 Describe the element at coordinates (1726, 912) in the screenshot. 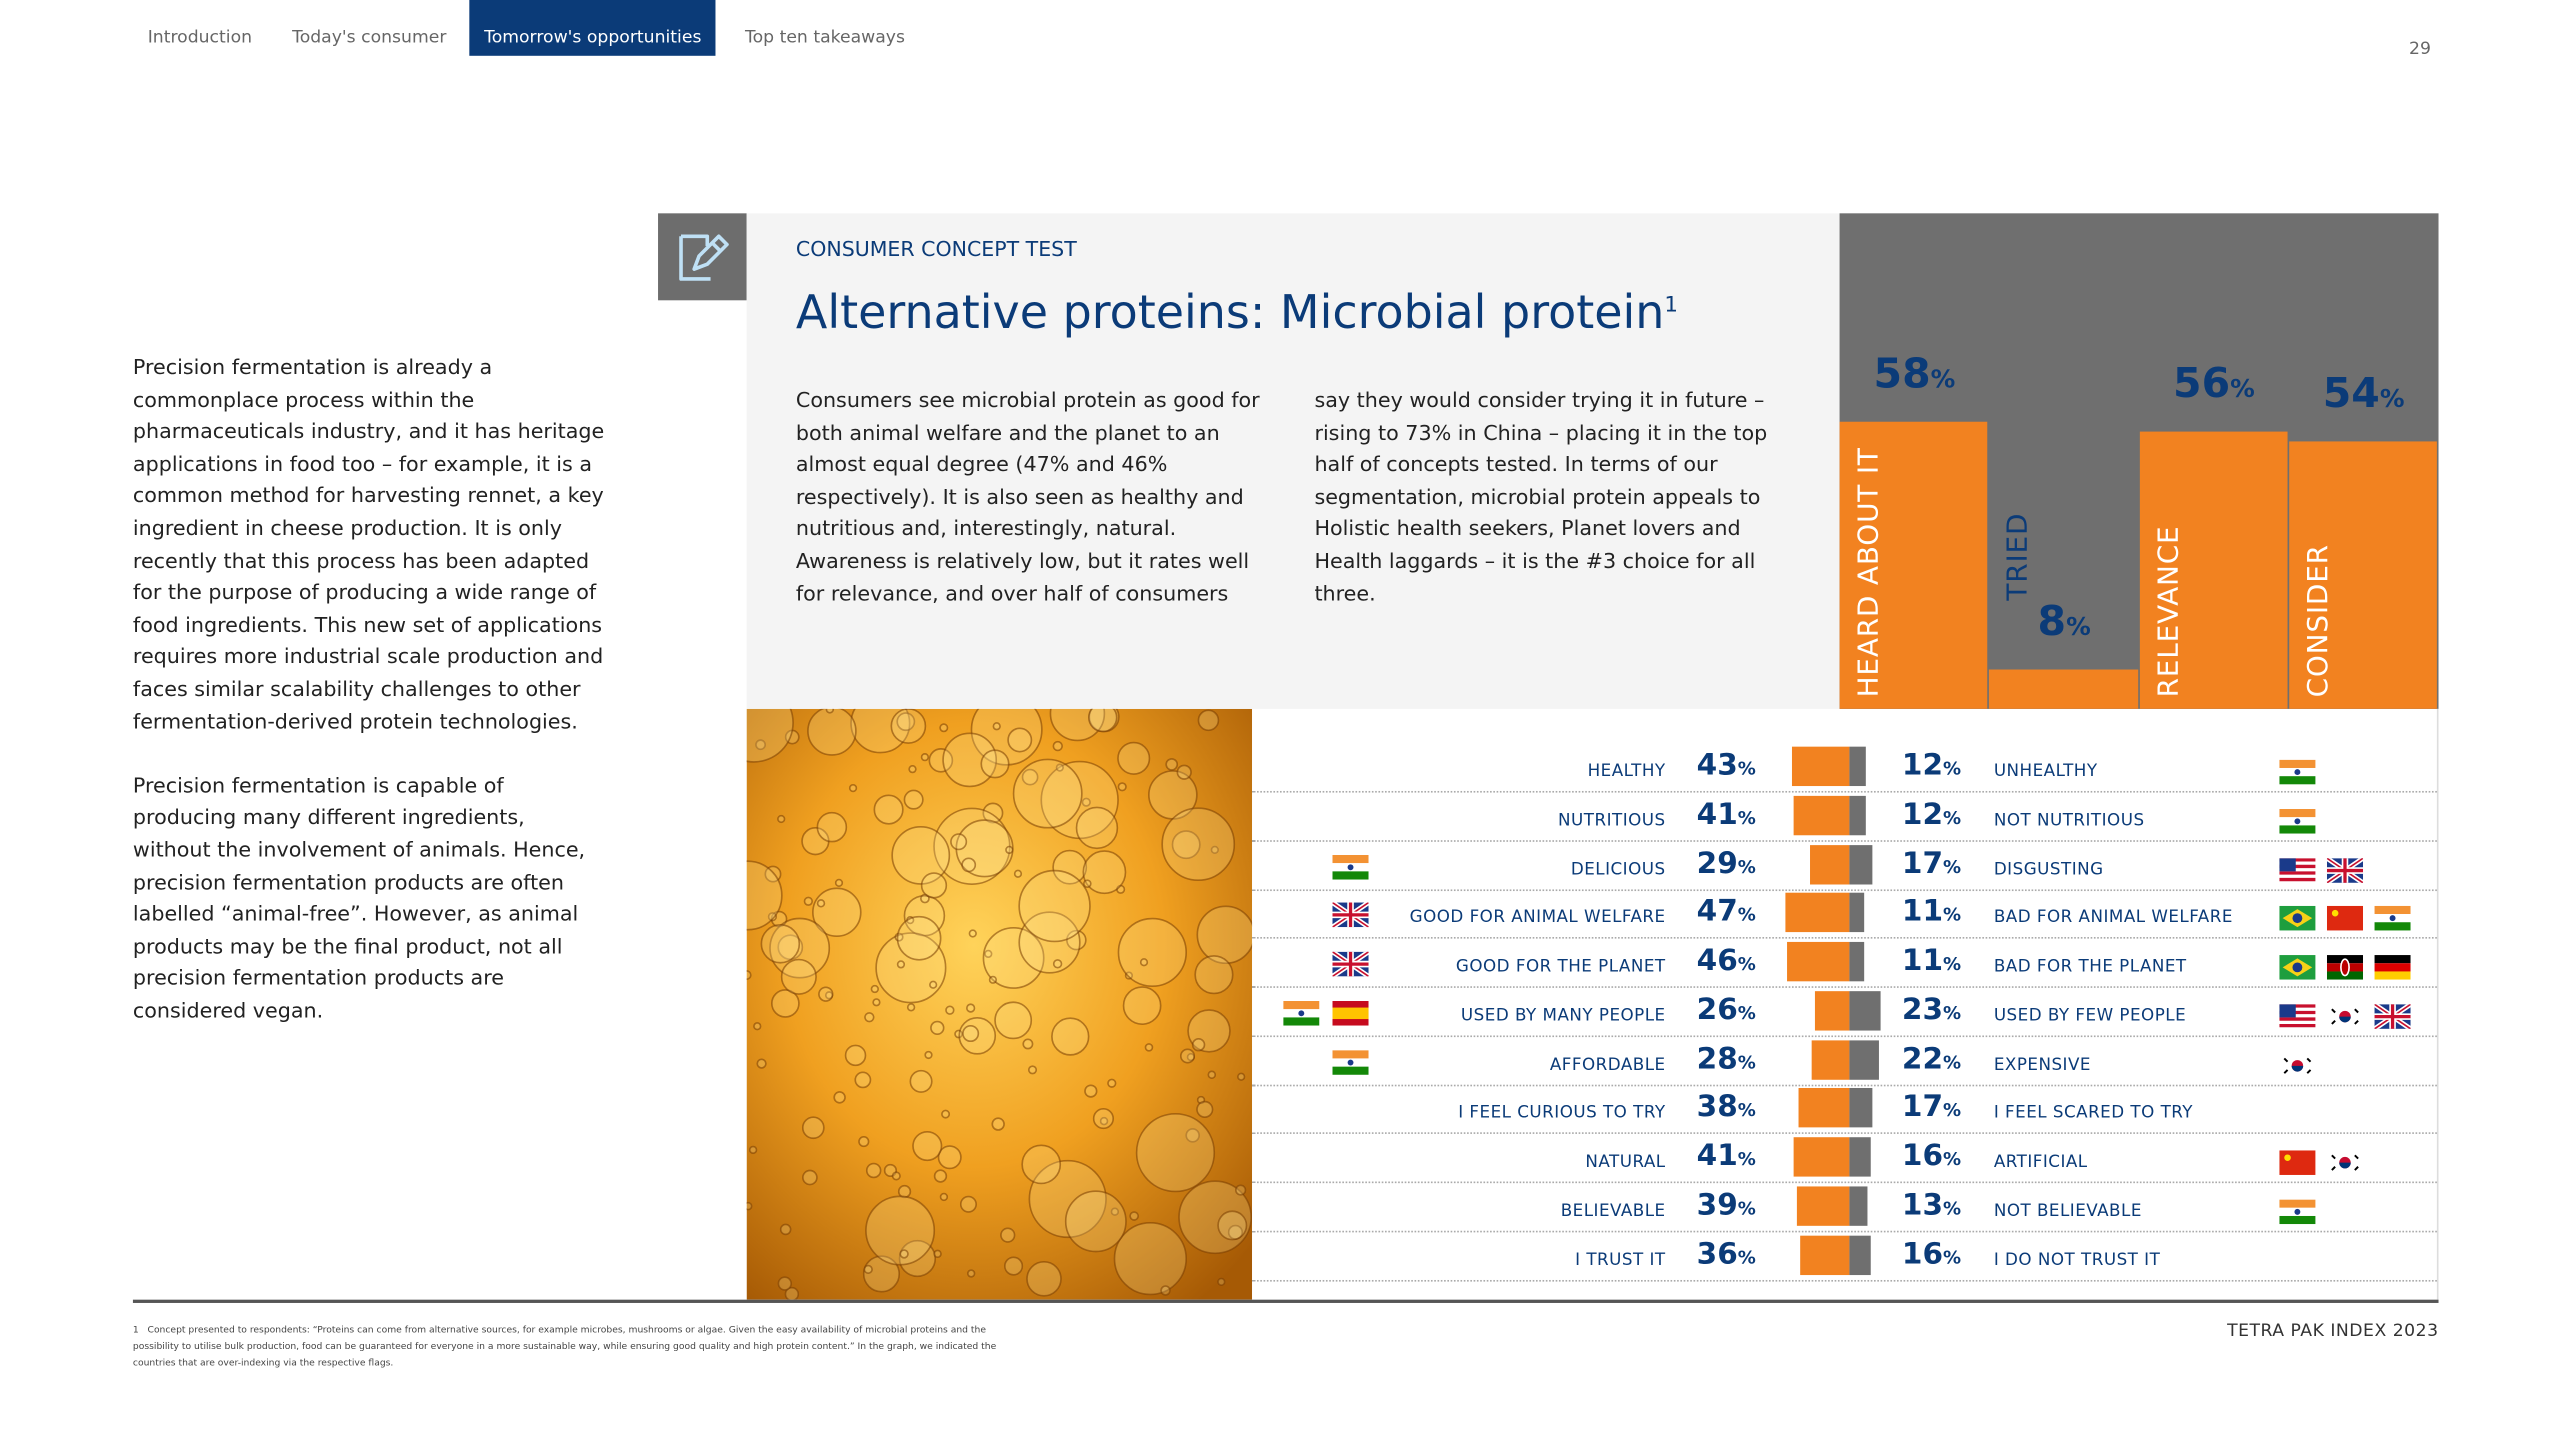

I see `positive-value: 47%` at that location.